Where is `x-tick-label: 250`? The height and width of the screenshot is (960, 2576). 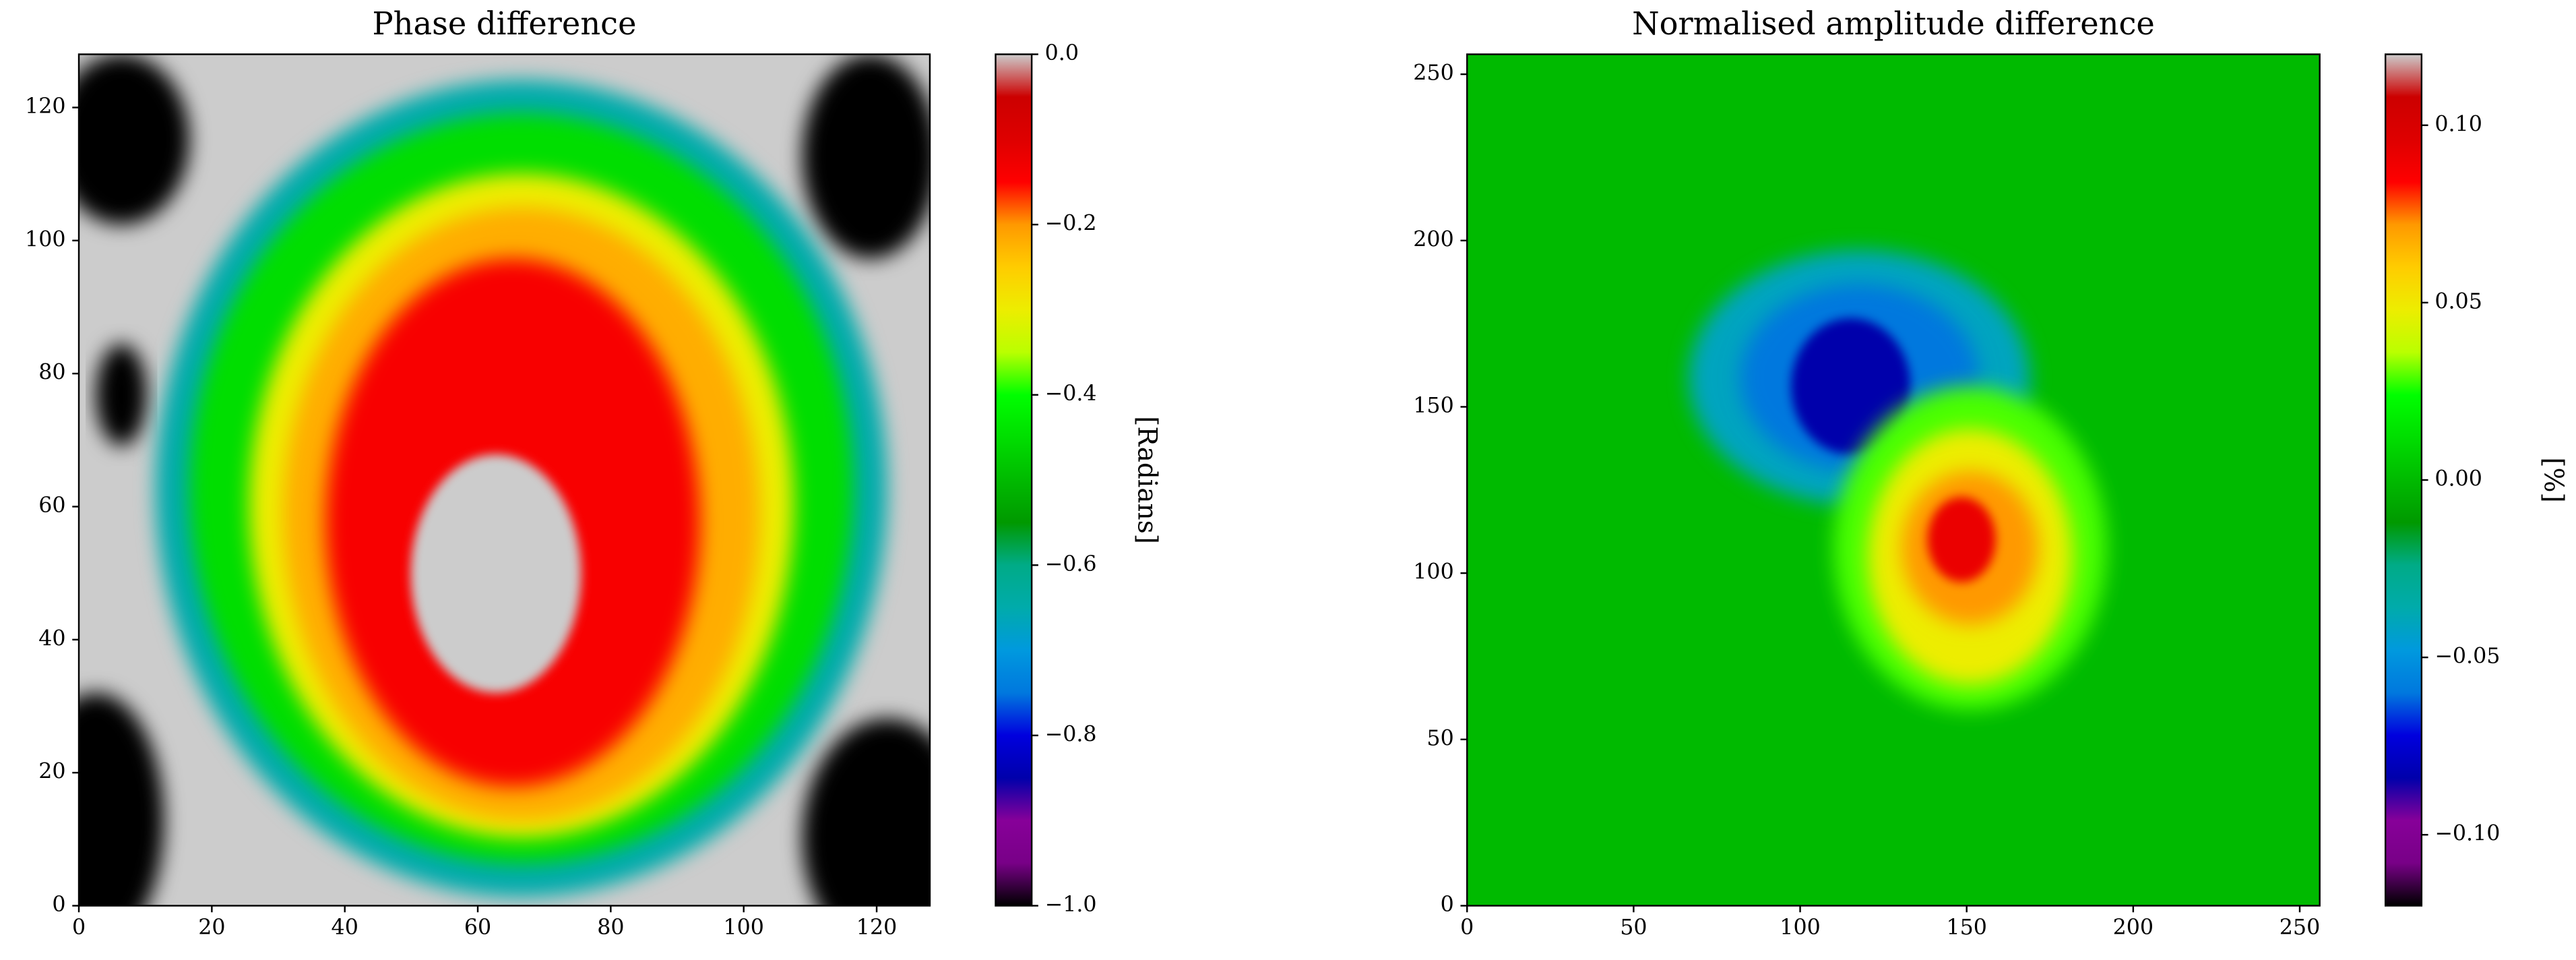
x-tick-label: 250 is located at coordinates (2300, 928).